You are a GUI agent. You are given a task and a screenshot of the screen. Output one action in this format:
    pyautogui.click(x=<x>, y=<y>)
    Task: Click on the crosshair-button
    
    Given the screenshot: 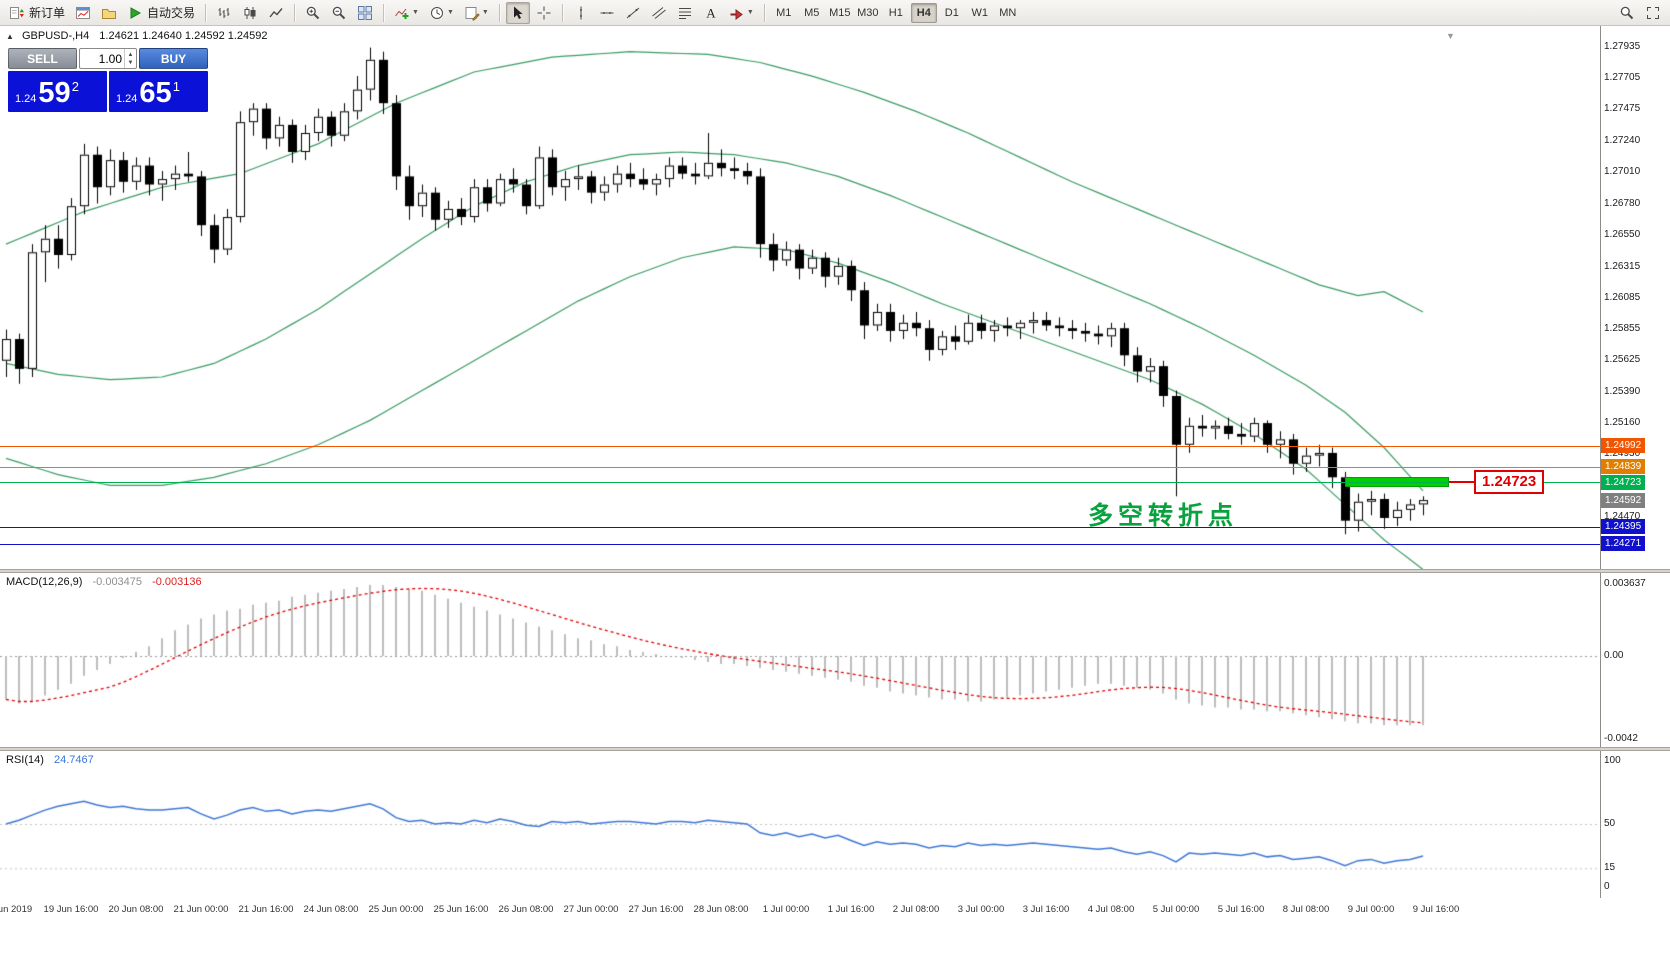 What is the action you would take?
    pyautogui.click(x=544, y=13)
    